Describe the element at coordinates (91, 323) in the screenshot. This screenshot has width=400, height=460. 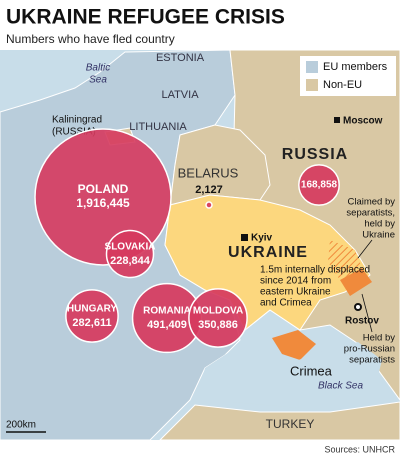
I see `bubble-value: 282,611` at that location.